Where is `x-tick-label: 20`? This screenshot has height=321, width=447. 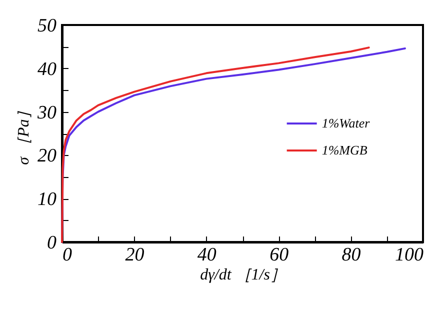
x-tick-label: 20 is located at coordinates (135, 255).